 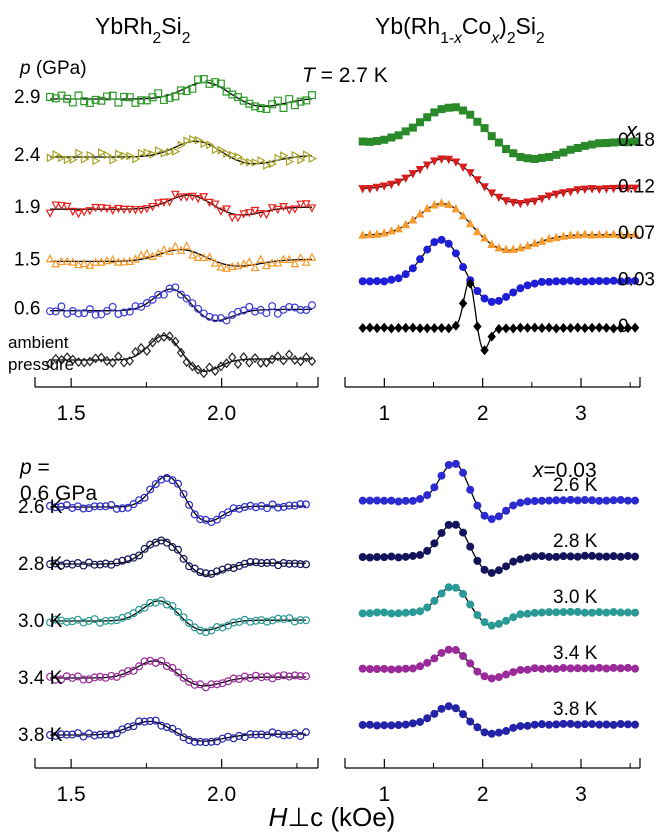 What do you see at coordinates (27, 207) in the screenshot?
I see `series-label-TL-2: 1.9` at bounding box center [27, 207].